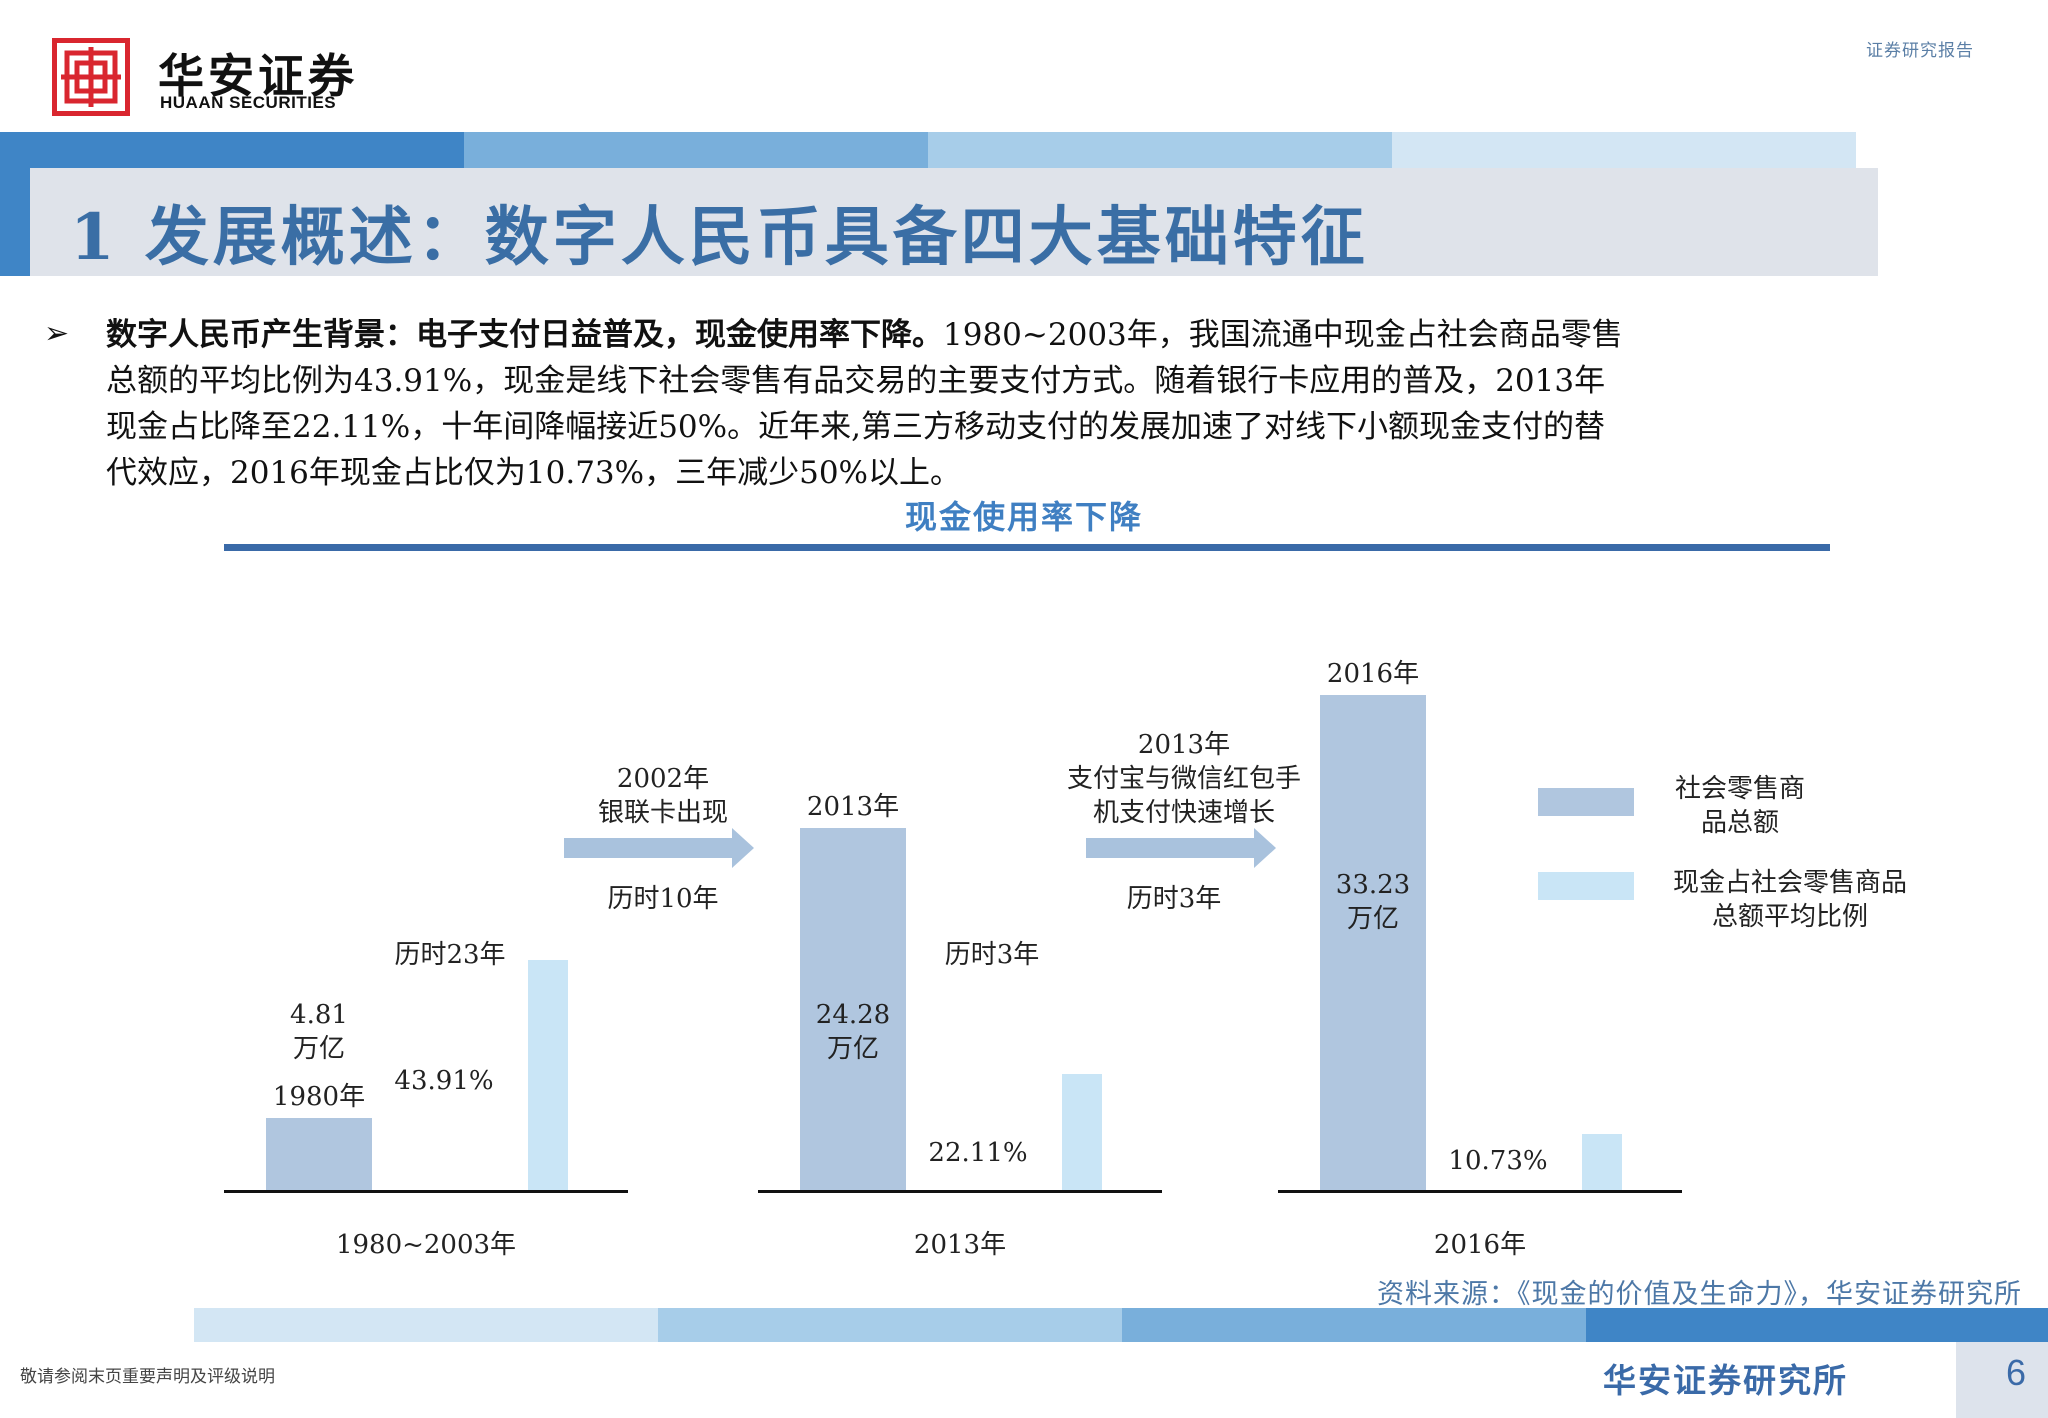 The image size is (2048, 1418). Describe the element at coordinates (91, 77) in the screenshot. I see `huaan-logo-icon` at that location.